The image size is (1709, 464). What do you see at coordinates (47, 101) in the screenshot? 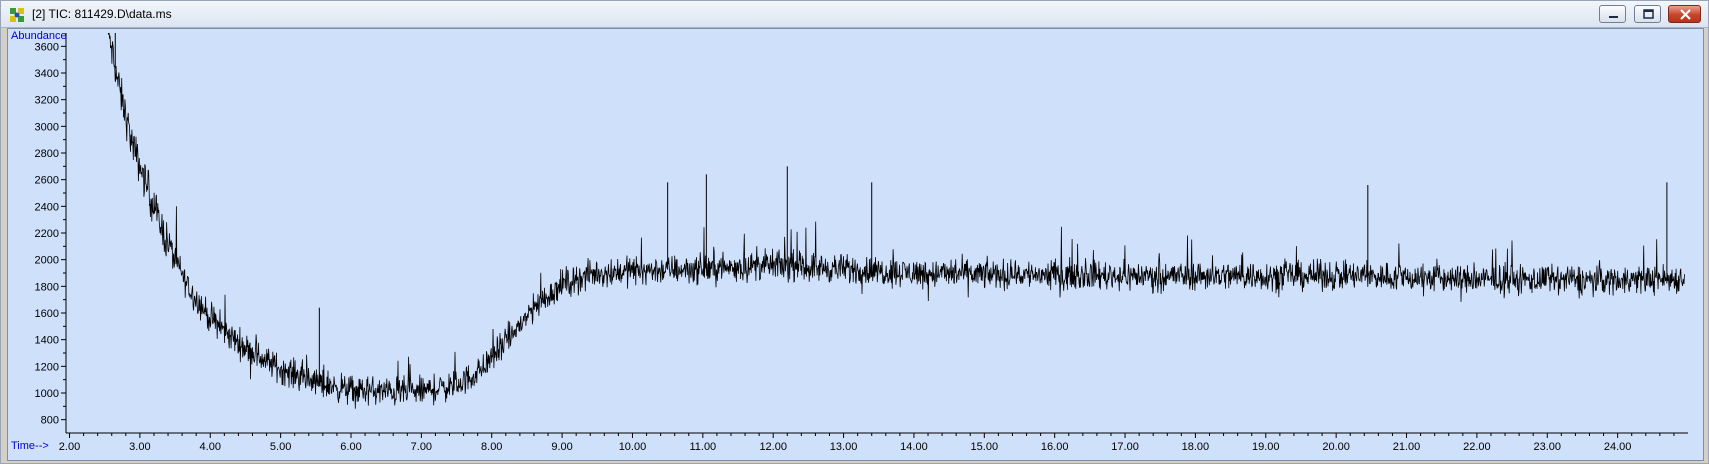
I see `y-tick-label: 3200` at bounding box center [47, 101].